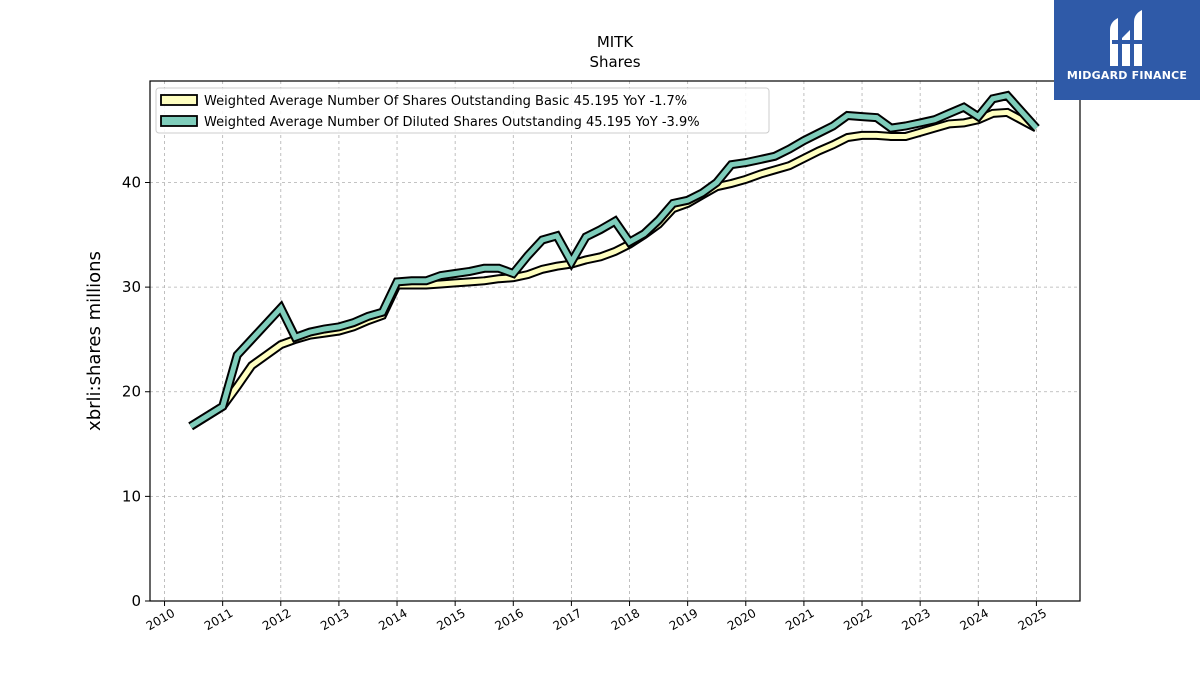  I want to click on x-tick-label: 2013, so click(334, 619).